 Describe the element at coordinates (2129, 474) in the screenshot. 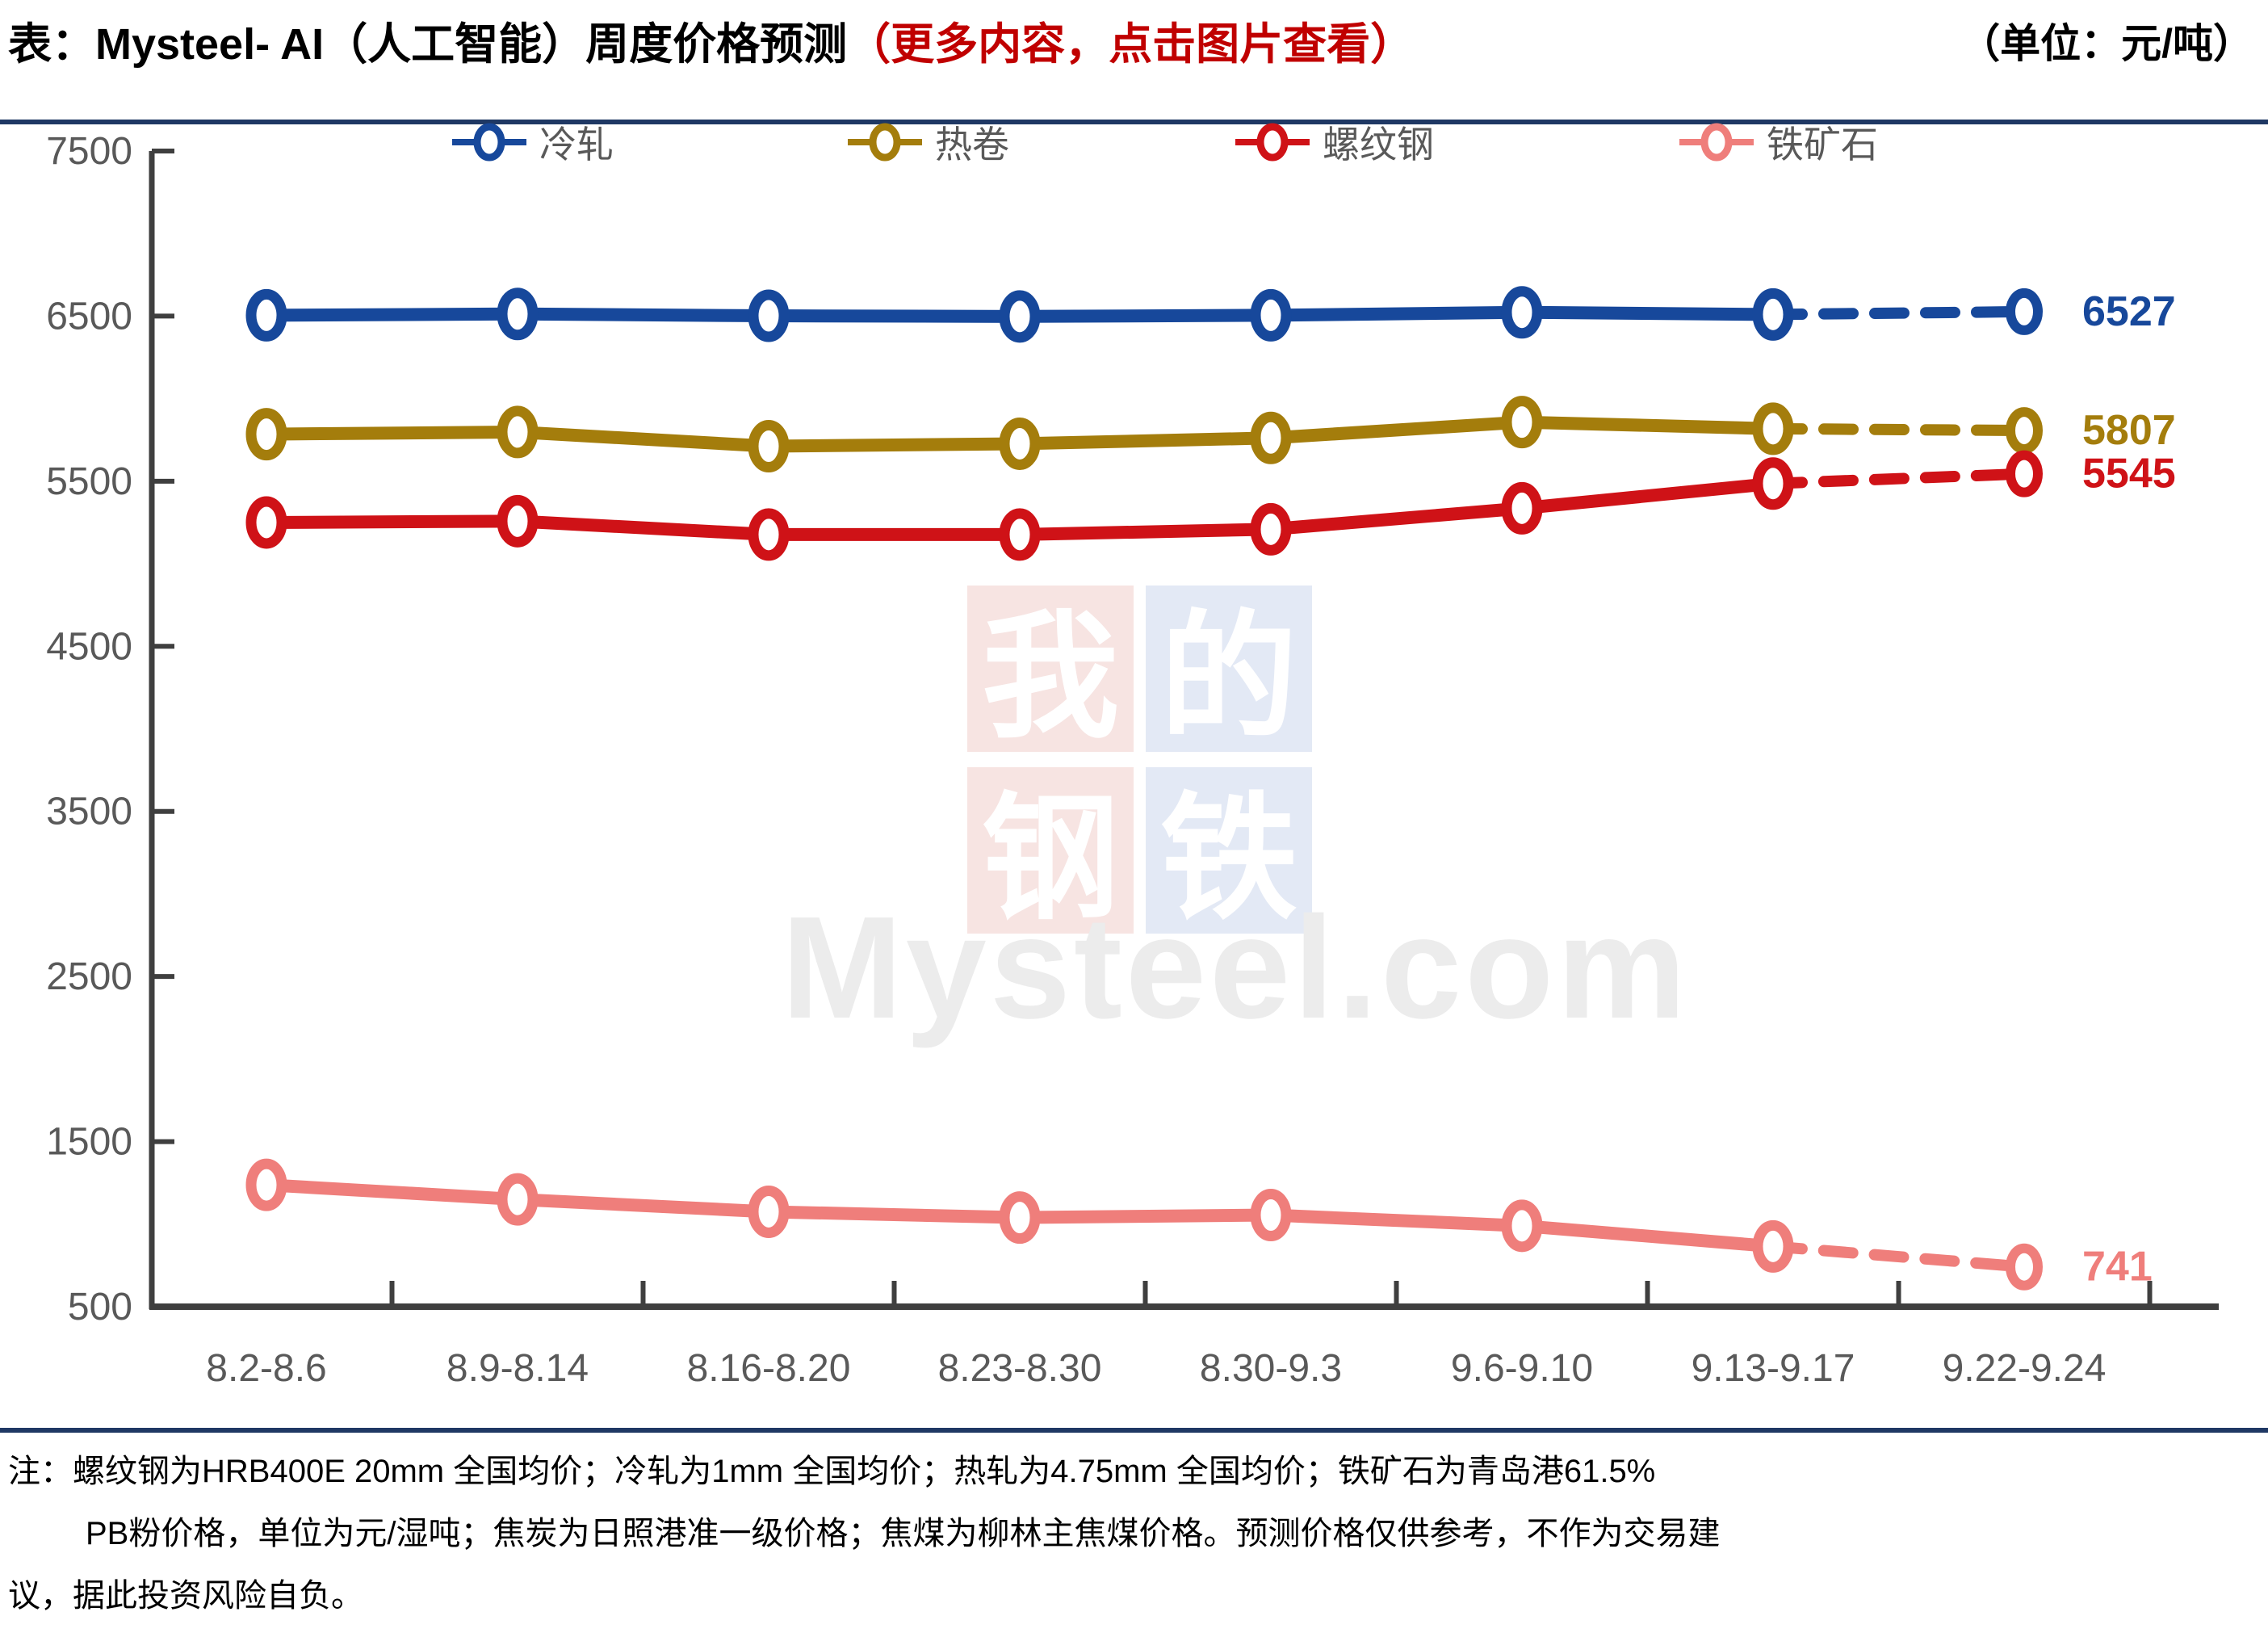

I see `series-end-label-螺纹钢: 5545` at that location.